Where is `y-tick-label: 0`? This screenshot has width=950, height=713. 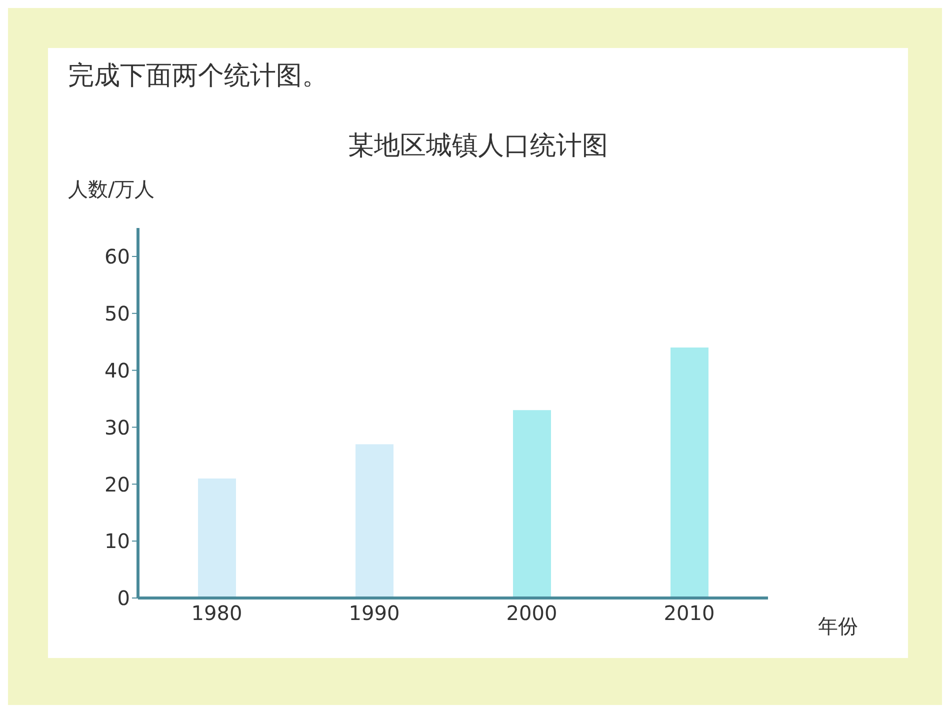
y-tick-label: 0 is located at coordinates (123, 598).